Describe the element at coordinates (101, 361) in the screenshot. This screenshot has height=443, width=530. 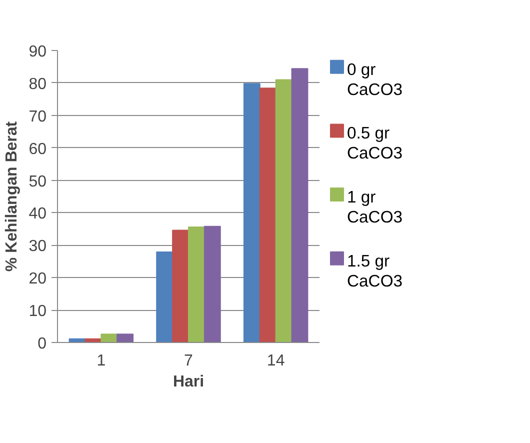
I see `x-tick-label: 1` at that location.